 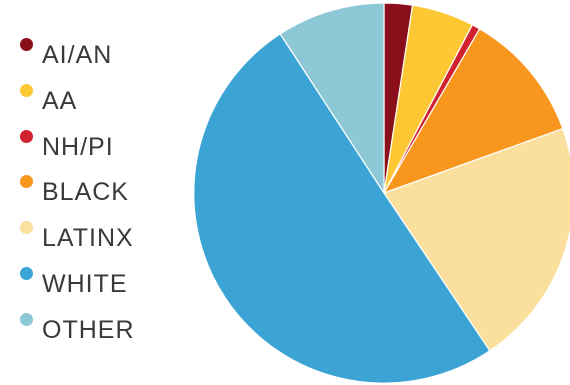 I want to click on legend-label-nh-pi: NH/PI, so click(x=78, y=146).